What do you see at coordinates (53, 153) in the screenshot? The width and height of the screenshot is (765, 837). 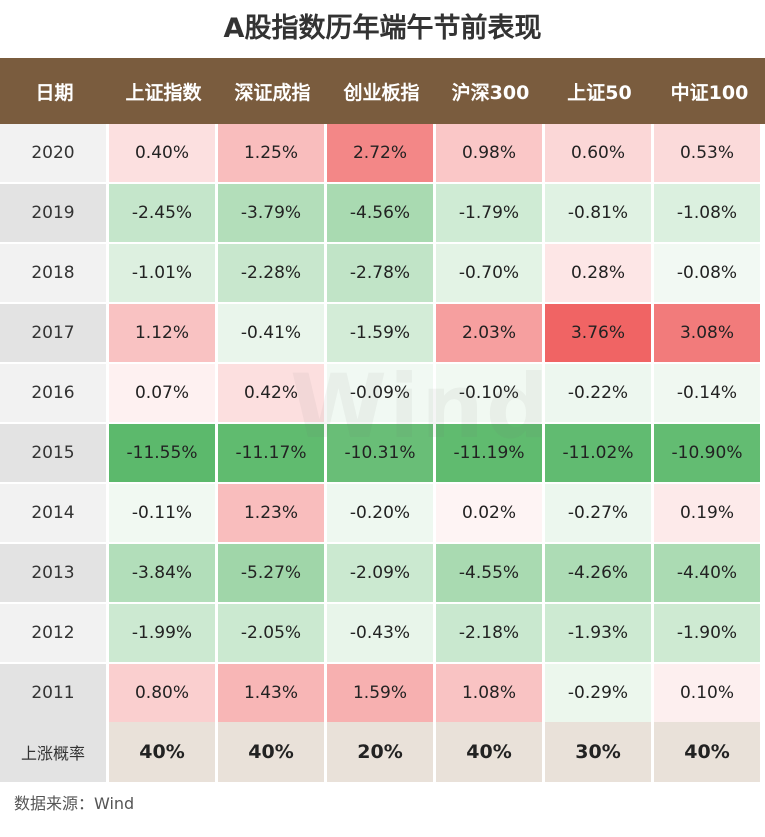 I see `year-label: 2020` at bounding box center [53, 153].